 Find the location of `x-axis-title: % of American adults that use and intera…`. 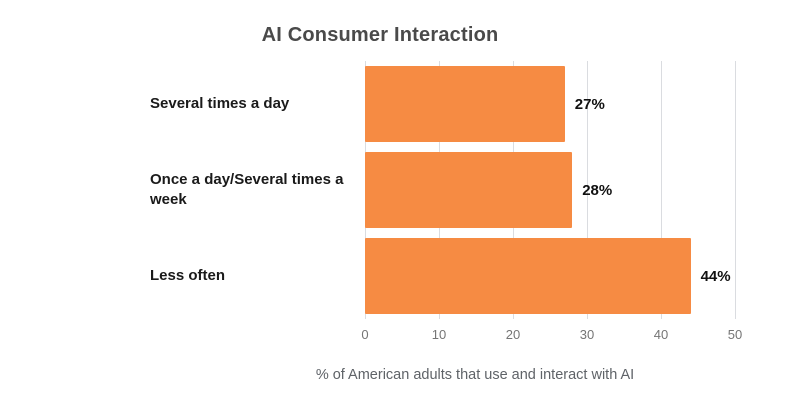

x-axis-title: % of American adults that use and intera… is located at coordinates (475, 375).